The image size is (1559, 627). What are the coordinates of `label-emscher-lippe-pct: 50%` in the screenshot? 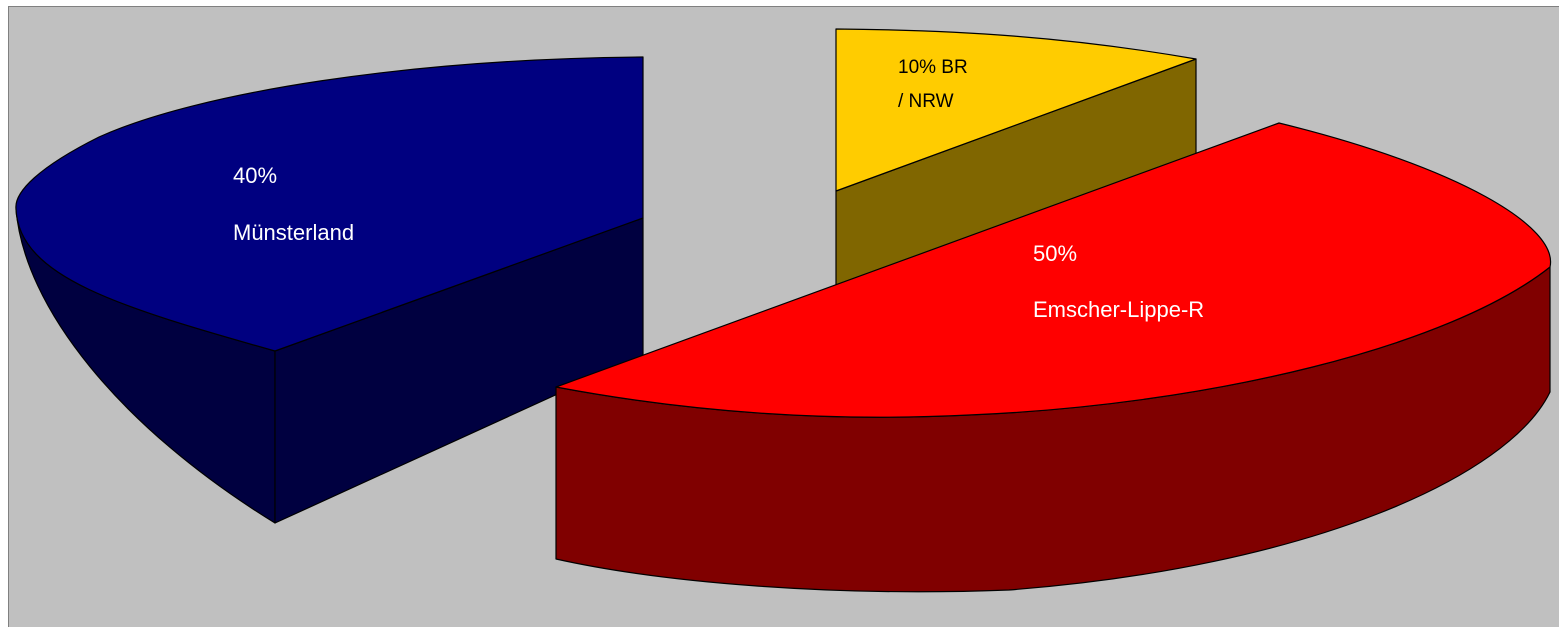 It's located at (1055, 253).